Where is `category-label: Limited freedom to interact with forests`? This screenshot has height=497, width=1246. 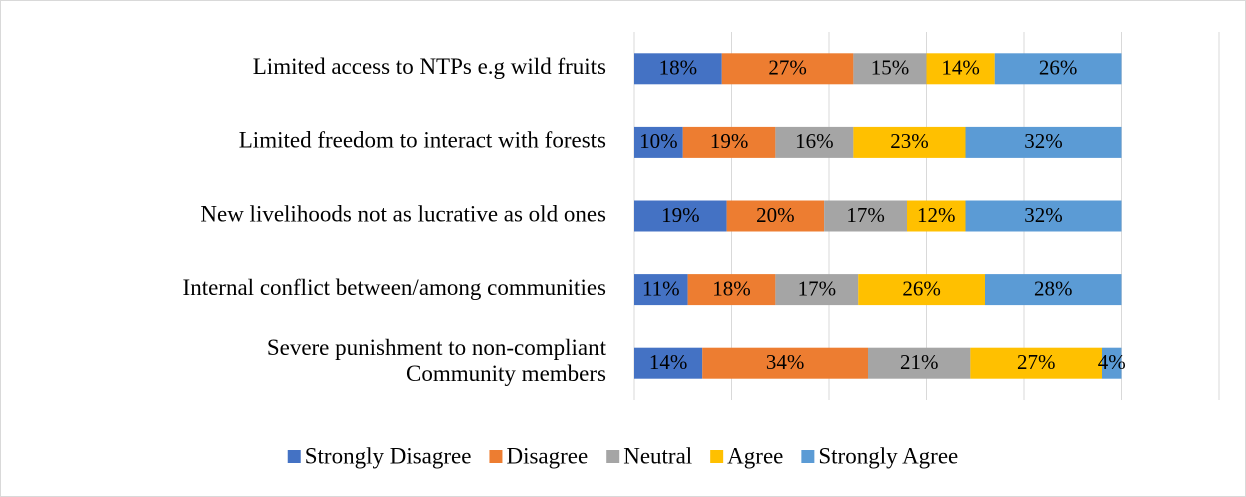 category-label: Limited freedom to interact with forests is located at coordinates (422, 140).